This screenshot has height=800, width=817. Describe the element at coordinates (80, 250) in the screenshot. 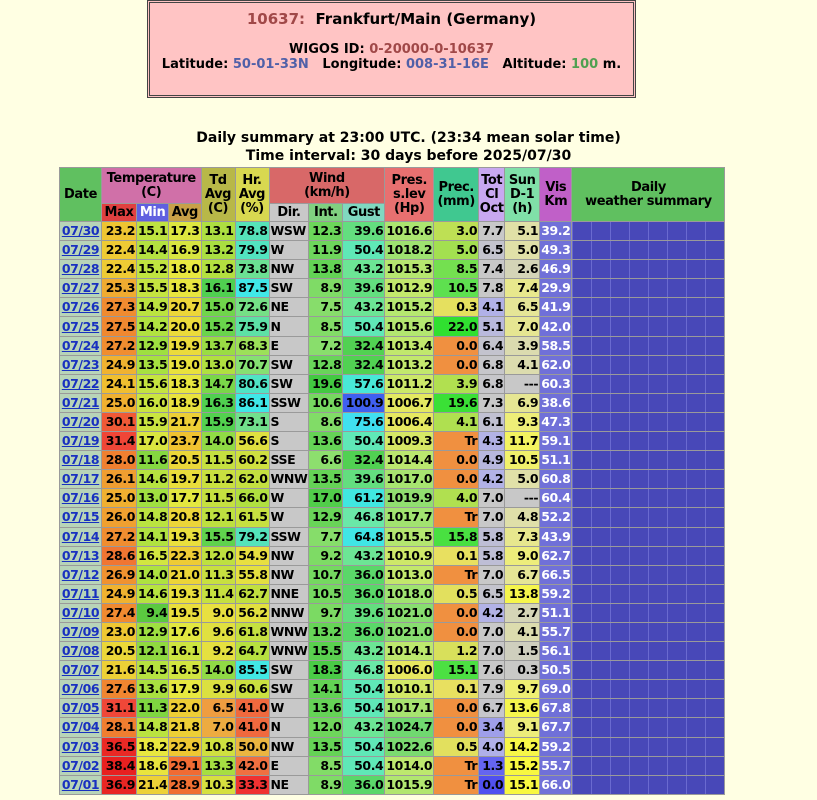

I see `date-link: 07/29` at that location.